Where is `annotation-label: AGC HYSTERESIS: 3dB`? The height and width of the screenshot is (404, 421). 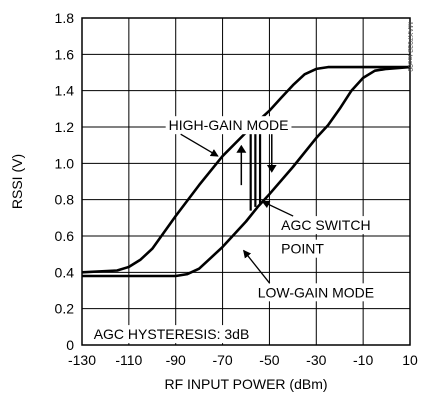
annotation-label: AGC HYSTERESIS: 3dB is located at coordinates (172, 334).